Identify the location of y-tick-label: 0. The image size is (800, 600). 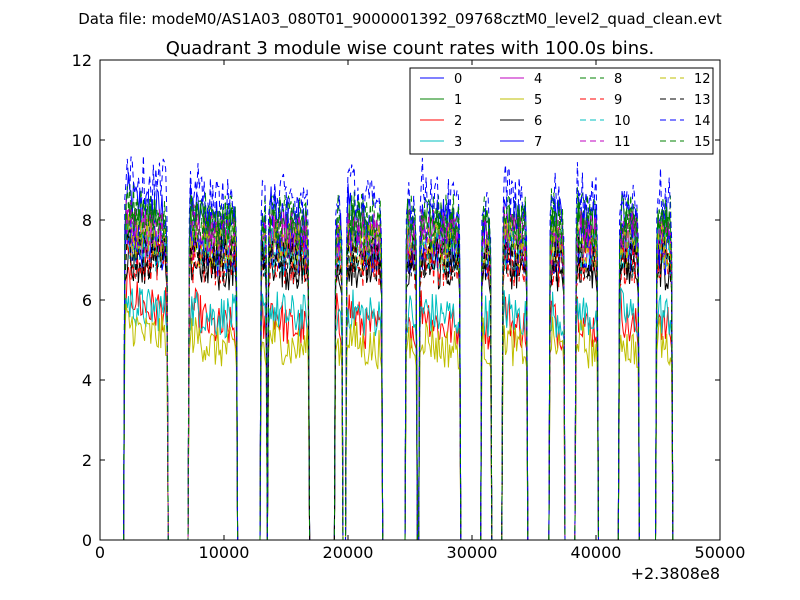
(87, 540).